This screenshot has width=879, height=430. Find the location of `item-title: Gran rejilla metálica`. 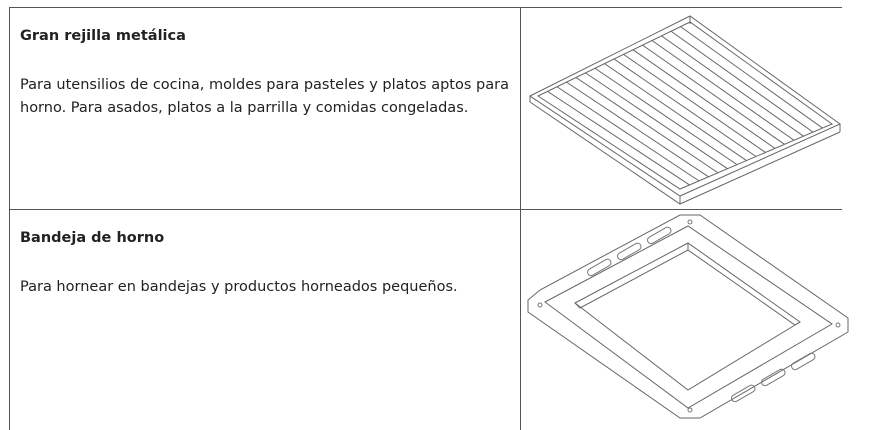

item-title: Gran rejilla metálica is located at coordinates (103, 36).